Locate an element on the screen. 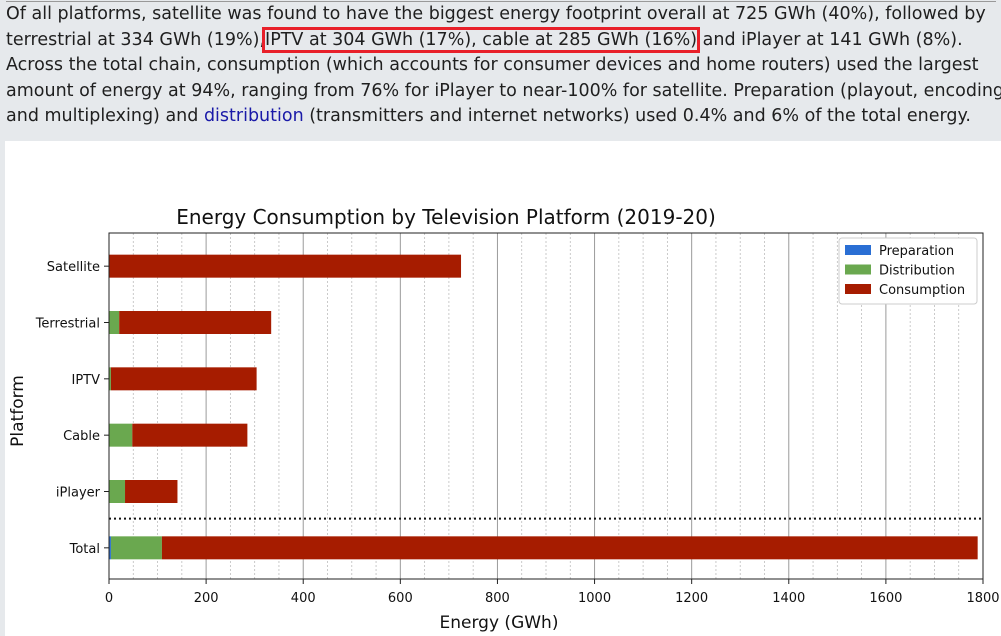 The image size is (1001, 636). bar-preparation-total is located at coordinates (110, 548).